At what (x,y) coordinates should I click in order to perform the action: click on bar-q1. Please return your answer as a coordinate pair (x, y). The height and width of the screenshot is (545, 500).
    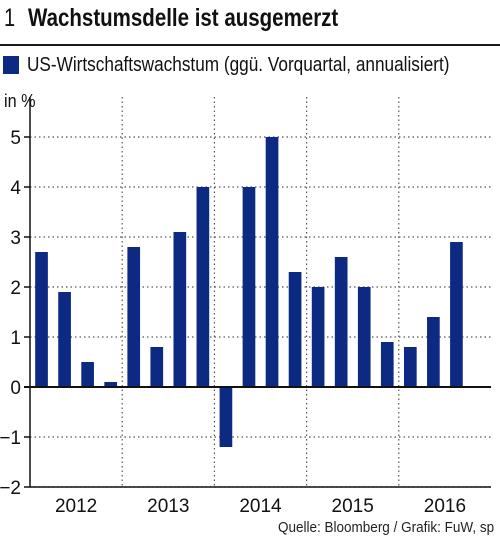
    Looking at the image, I should click on (41, 319).